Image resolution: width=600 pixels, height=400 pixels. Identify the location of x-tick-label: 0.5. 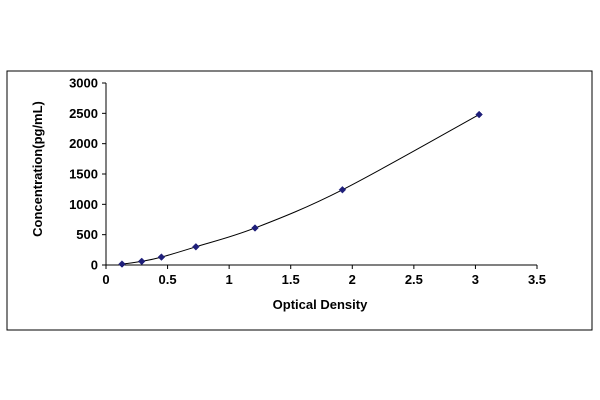
(168, 279).